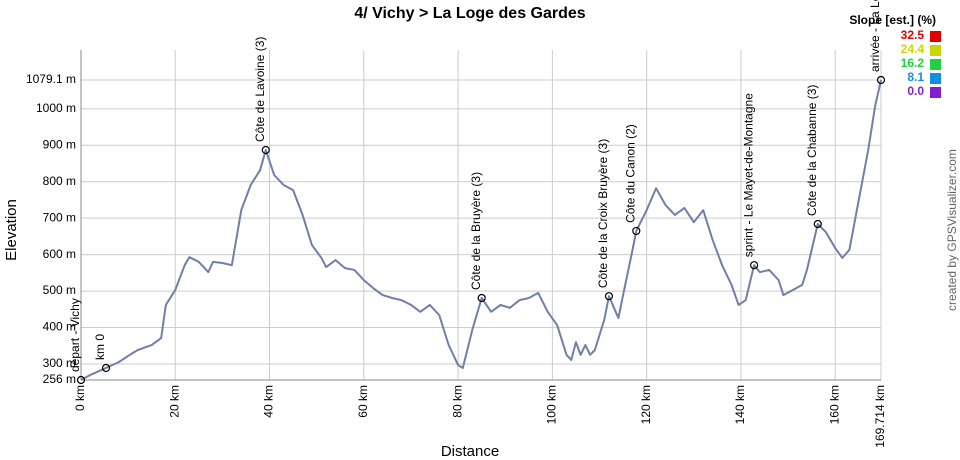  What do you see at coordinates (59, 363) in the screenshot?
I see `y-tick-label: 300 m` at bounding box center [59, 363].